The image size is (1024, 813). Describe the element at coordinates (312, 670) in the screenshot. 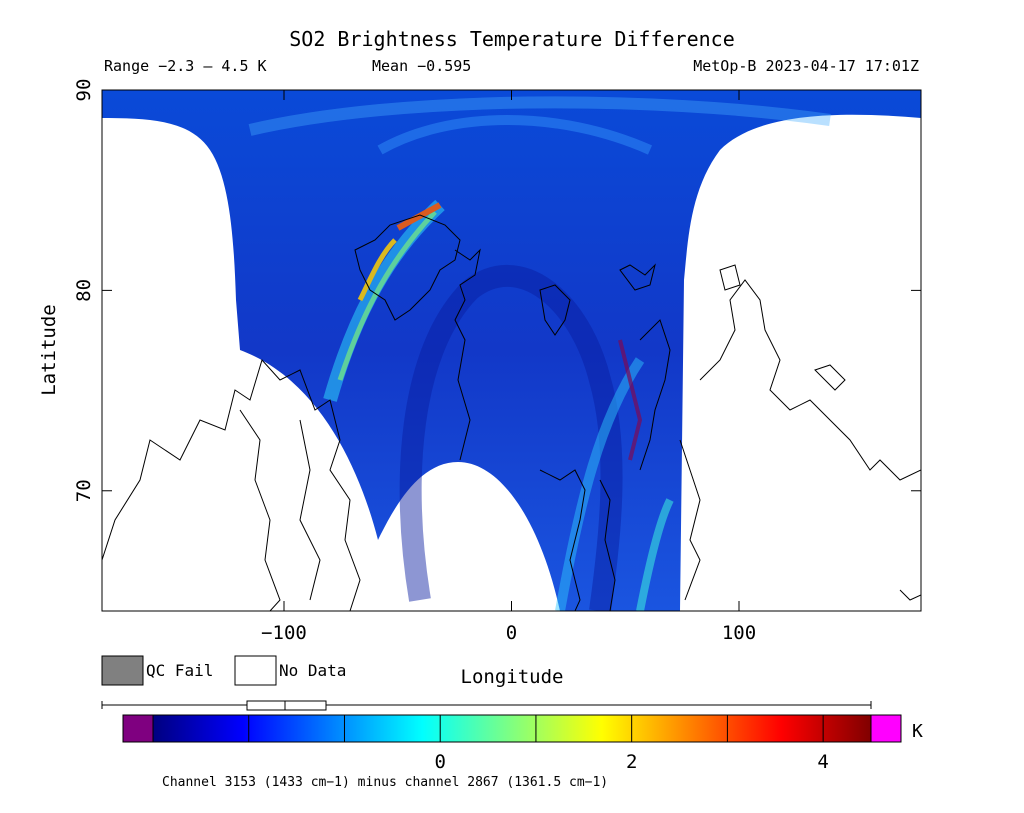

I see `no-data-label: No Data` at that location.